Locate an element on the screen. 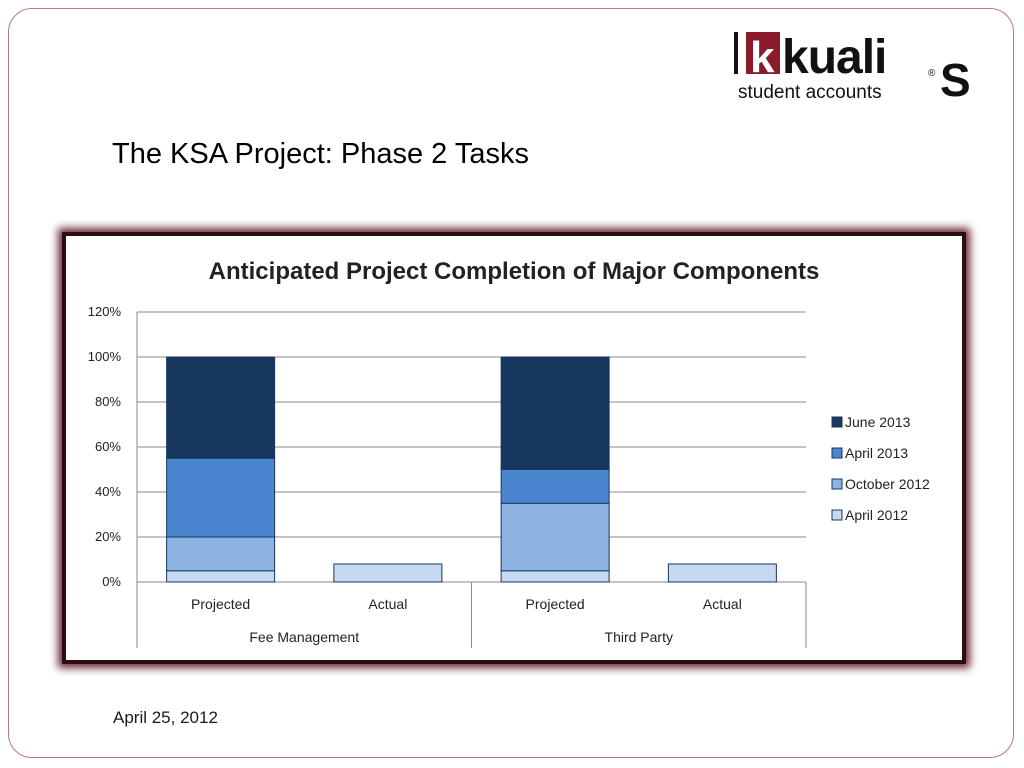 The height and width of the screenshot is (768, 1024). y-tick-label: 100% is located at coordinates (105, 356).